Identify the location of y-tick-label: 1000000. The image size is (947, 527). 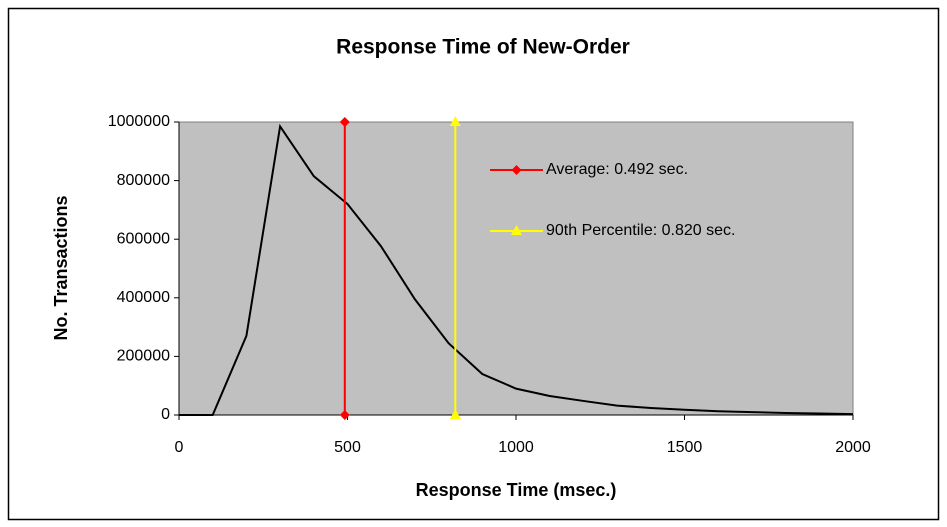
(139, 121).